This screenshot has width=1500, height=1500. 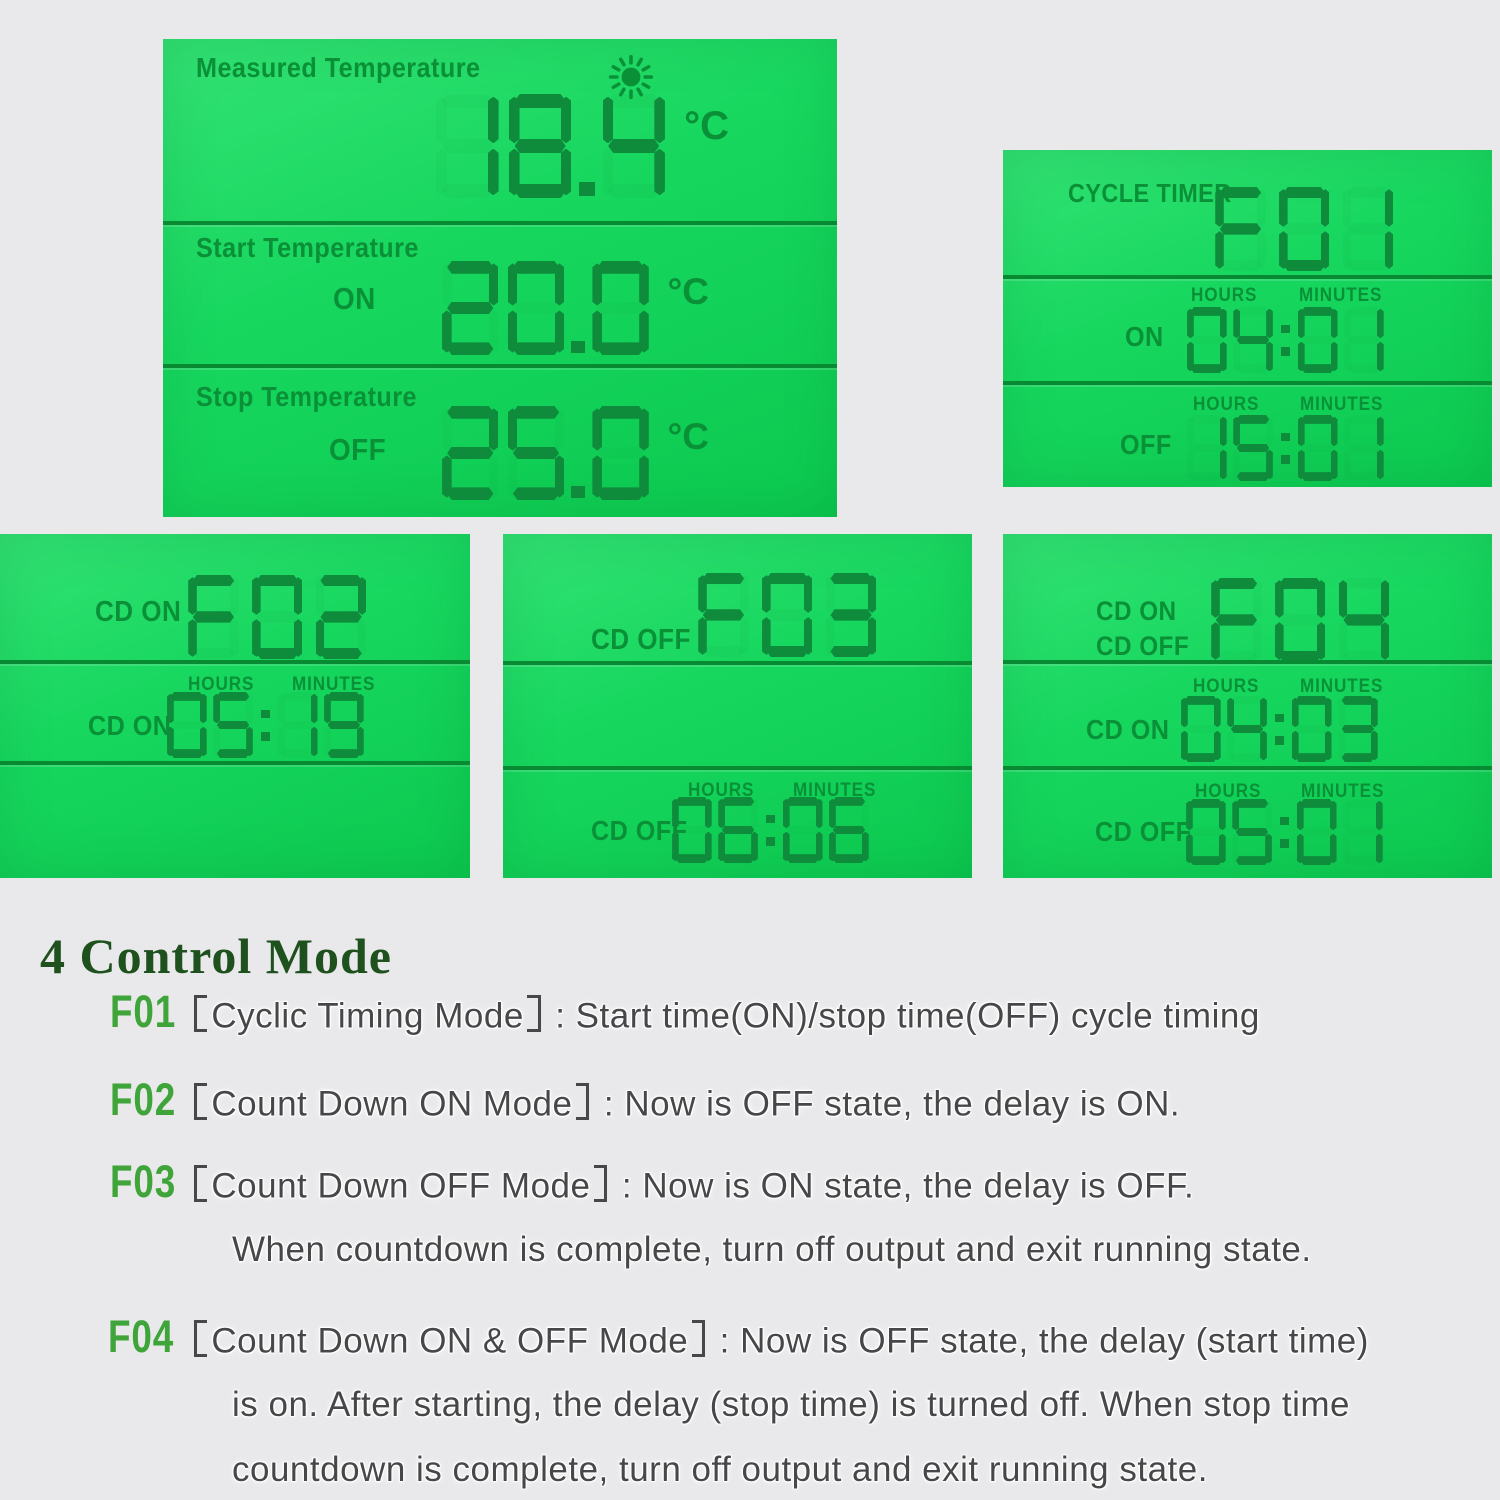 What do you see at coordinates (354, 298) in the screenshot?
I see `on-state-label: ON` at bounding box center [354, 298].